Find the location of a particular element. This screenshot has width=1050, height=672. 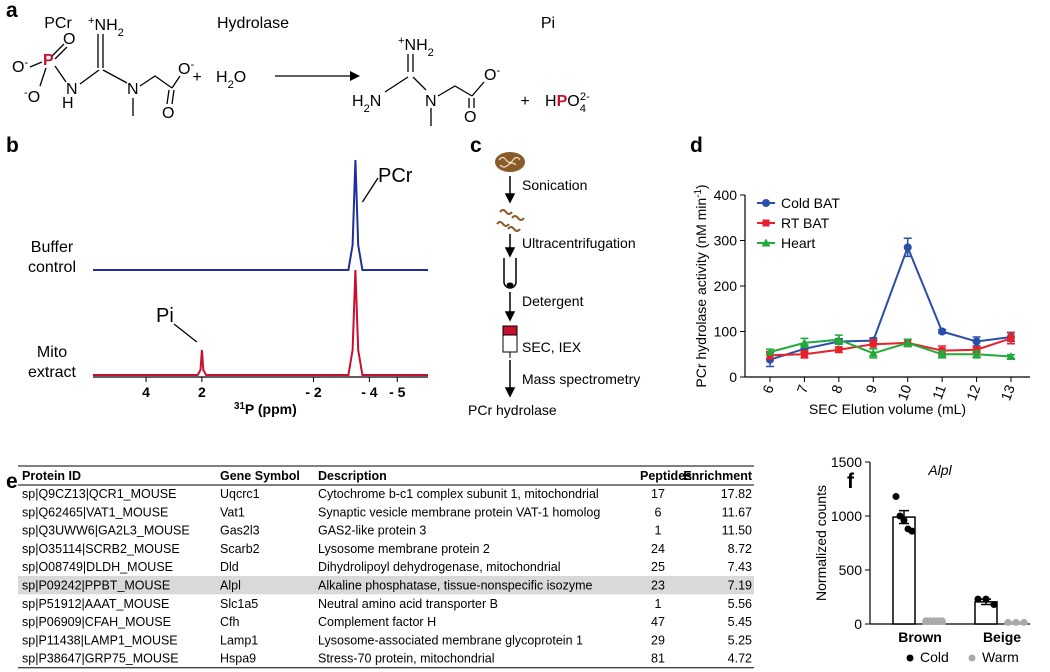

trace-label: Buffer is located at coordinates (52, 247).